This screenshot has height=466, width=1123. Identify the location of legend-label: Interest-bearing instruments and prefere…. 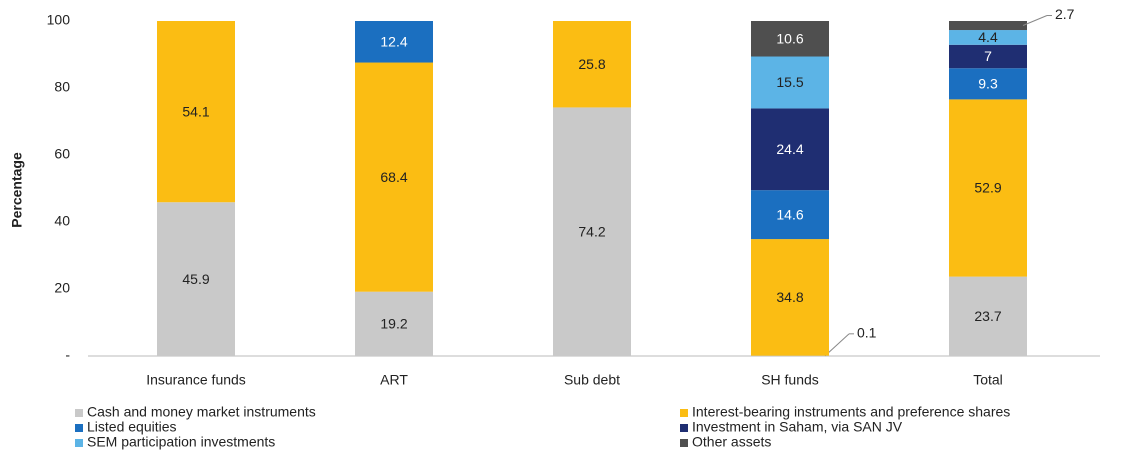
(851, 412).